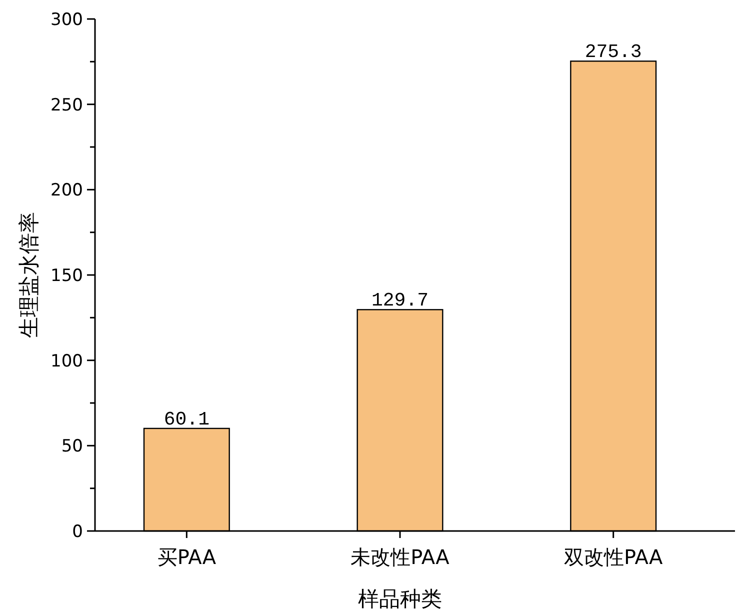 The image size is (738, 611). I want to click on data-label: 129.7, so click(400, 301).